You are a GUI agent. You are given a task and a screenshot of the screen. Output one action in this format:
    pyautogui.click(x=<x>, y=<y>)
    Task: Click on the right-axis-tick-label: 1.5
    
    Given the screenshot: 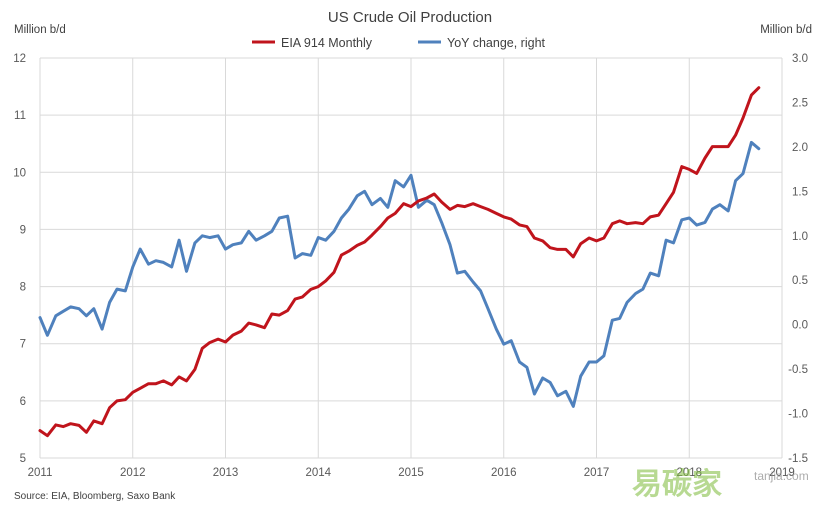 What is the action you would take?
    pyautogui.click(x=800, y=192)
    